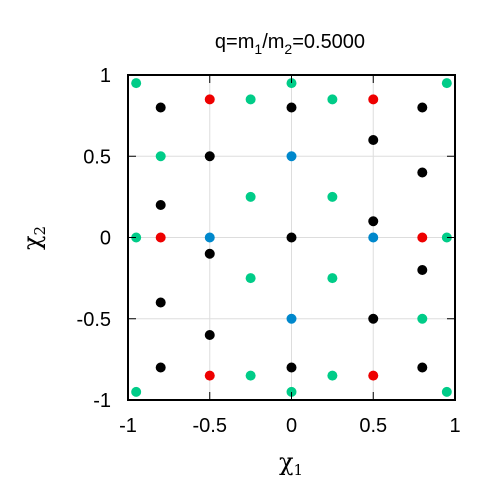 The height and width of the screenshot is (504, 504). I want to click on chart-title: q=m1/m2=0.5000, so click(290, 44).